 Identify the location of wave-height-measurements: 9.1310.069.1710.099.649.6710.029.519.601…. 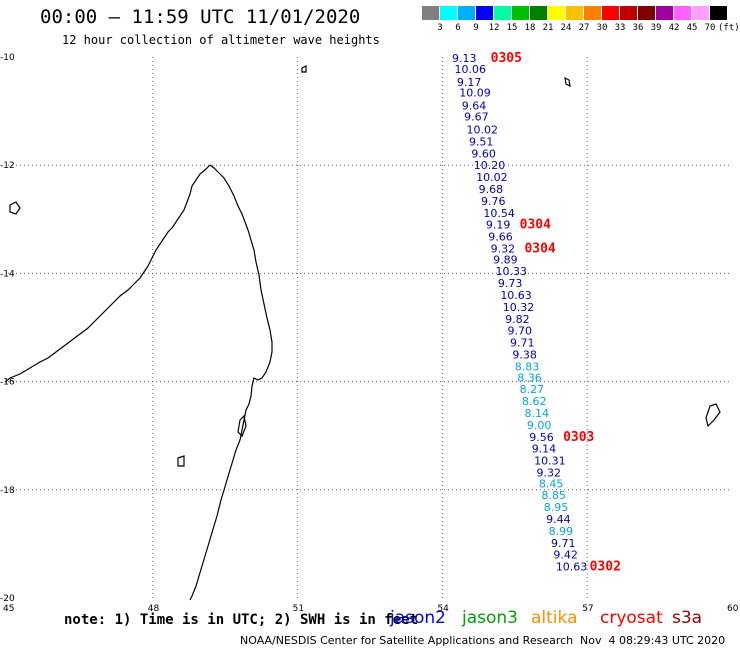
(519, 313).